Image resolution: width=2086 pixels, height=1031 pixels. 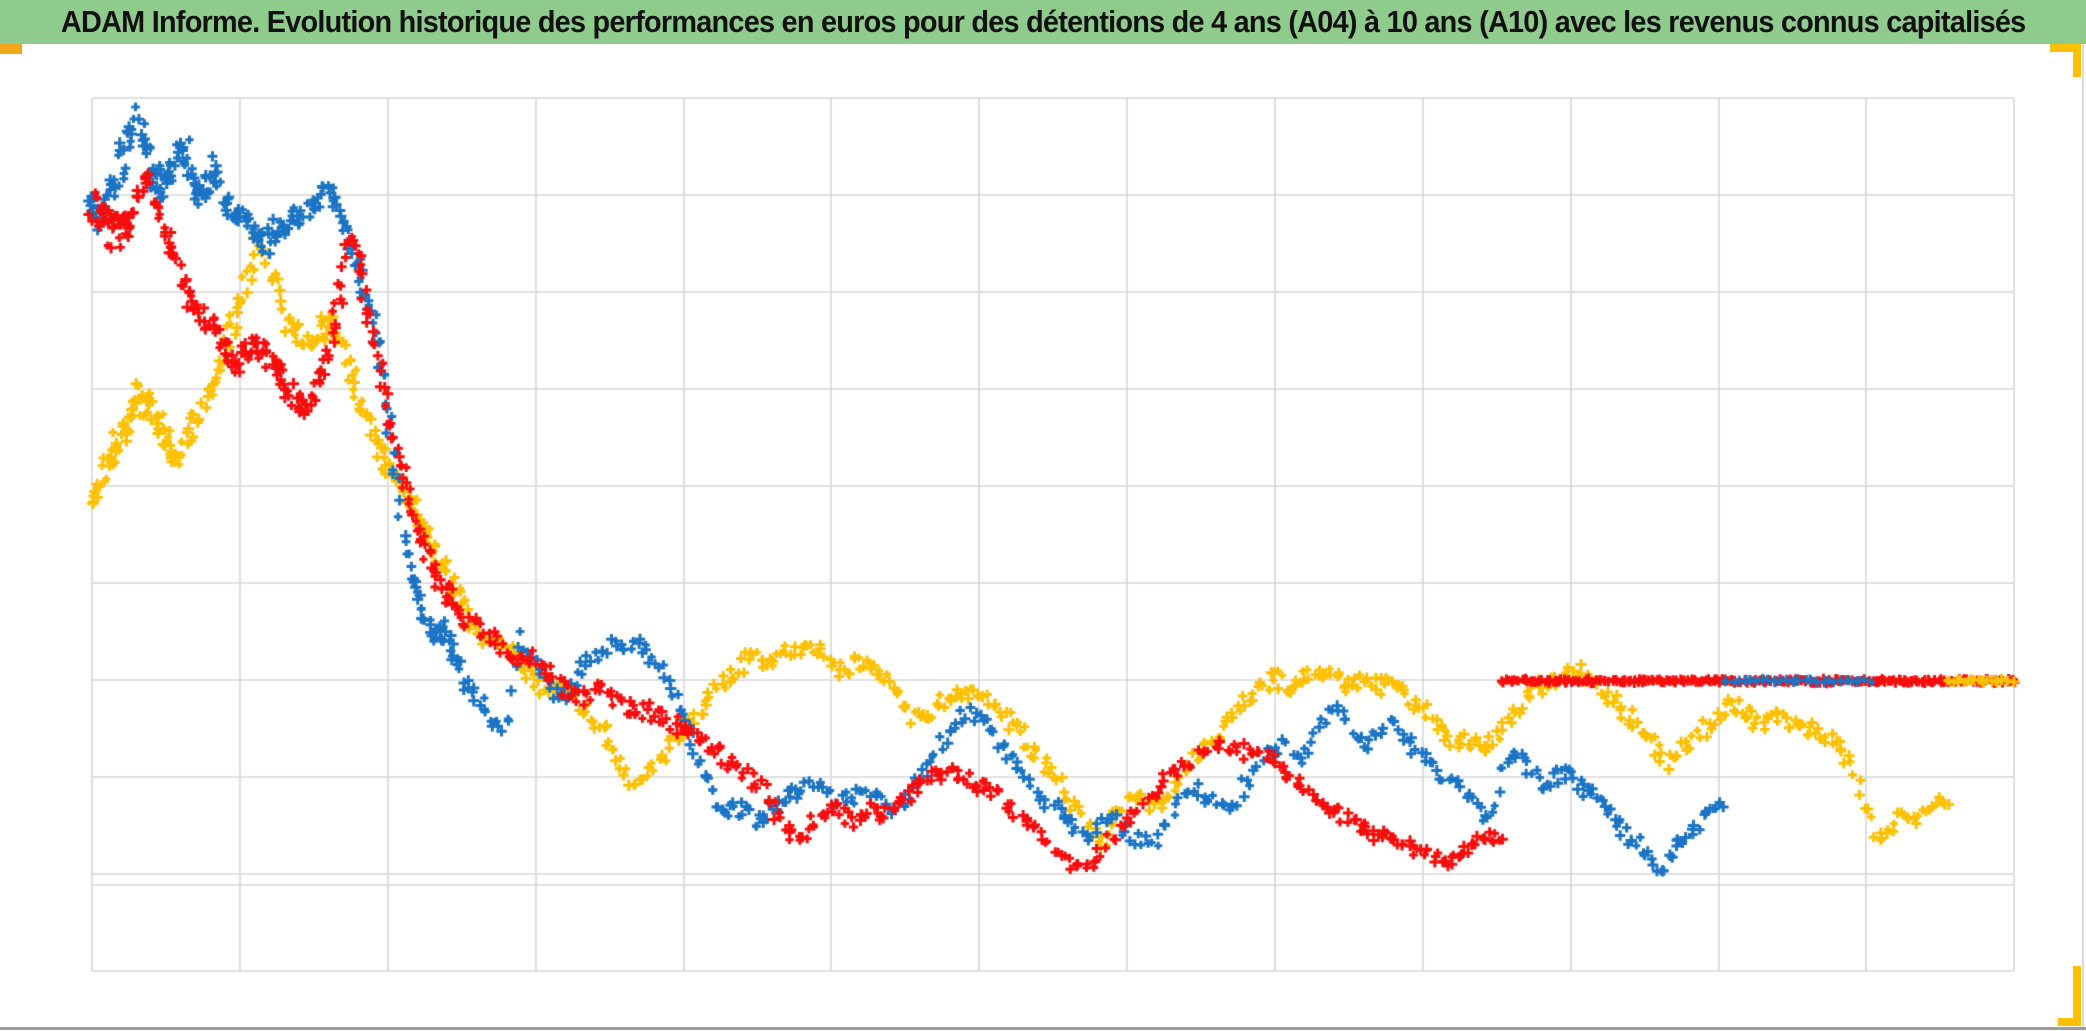 What do you see at coordinates (1043, 1028) in the screenshot?
I see `page-bottom-line` at bounding box center [1043, 1028].